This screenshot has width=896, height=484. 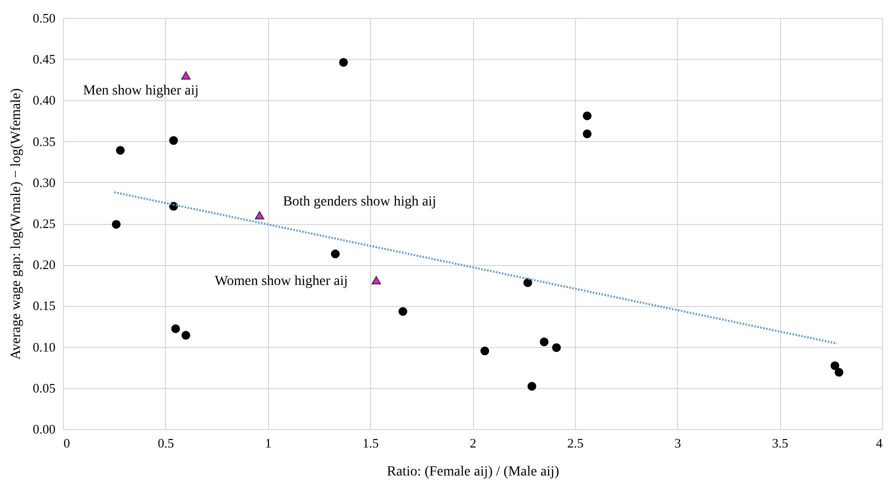 I want to click on y-tick-label: 0.40, so click(x=44, y=100).